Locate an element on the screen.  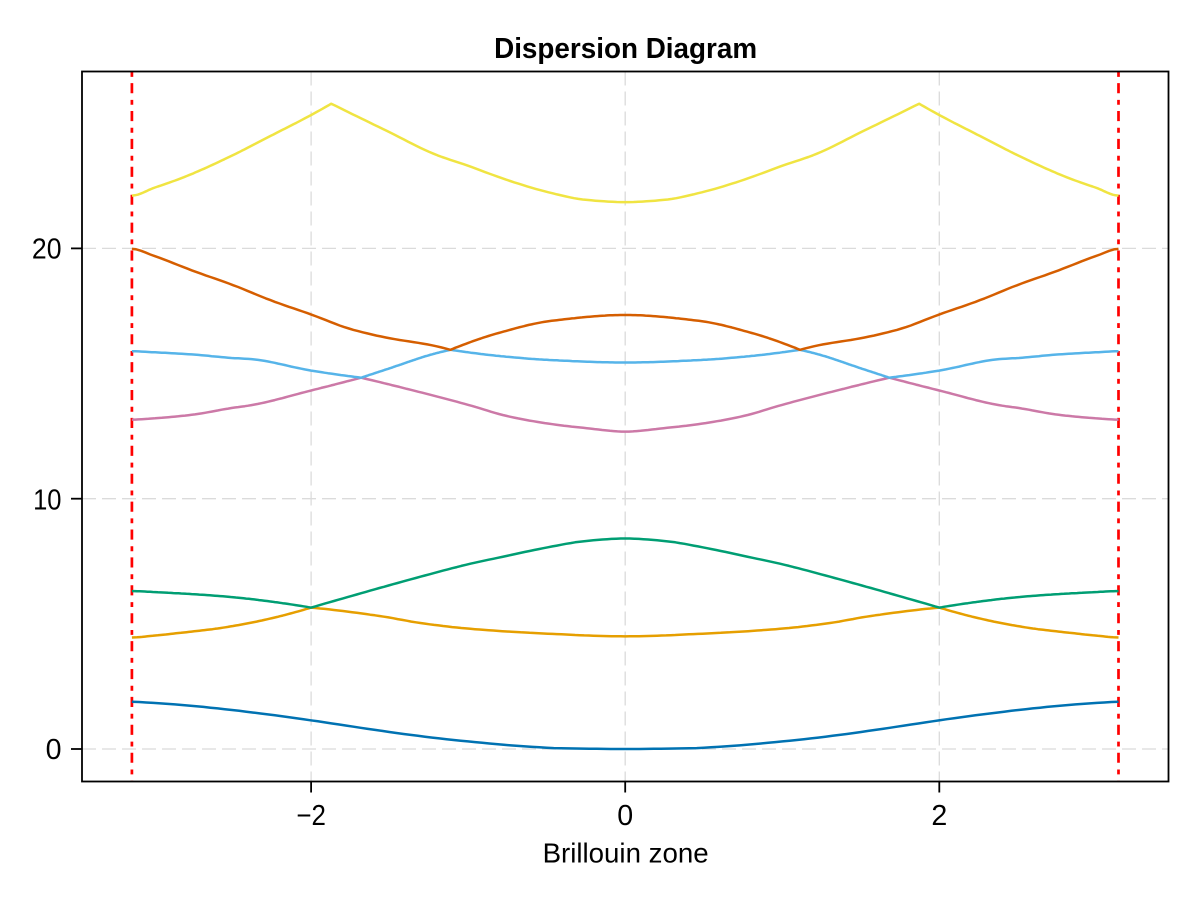
svg-text: 20 is located at coordinates (47, 250).